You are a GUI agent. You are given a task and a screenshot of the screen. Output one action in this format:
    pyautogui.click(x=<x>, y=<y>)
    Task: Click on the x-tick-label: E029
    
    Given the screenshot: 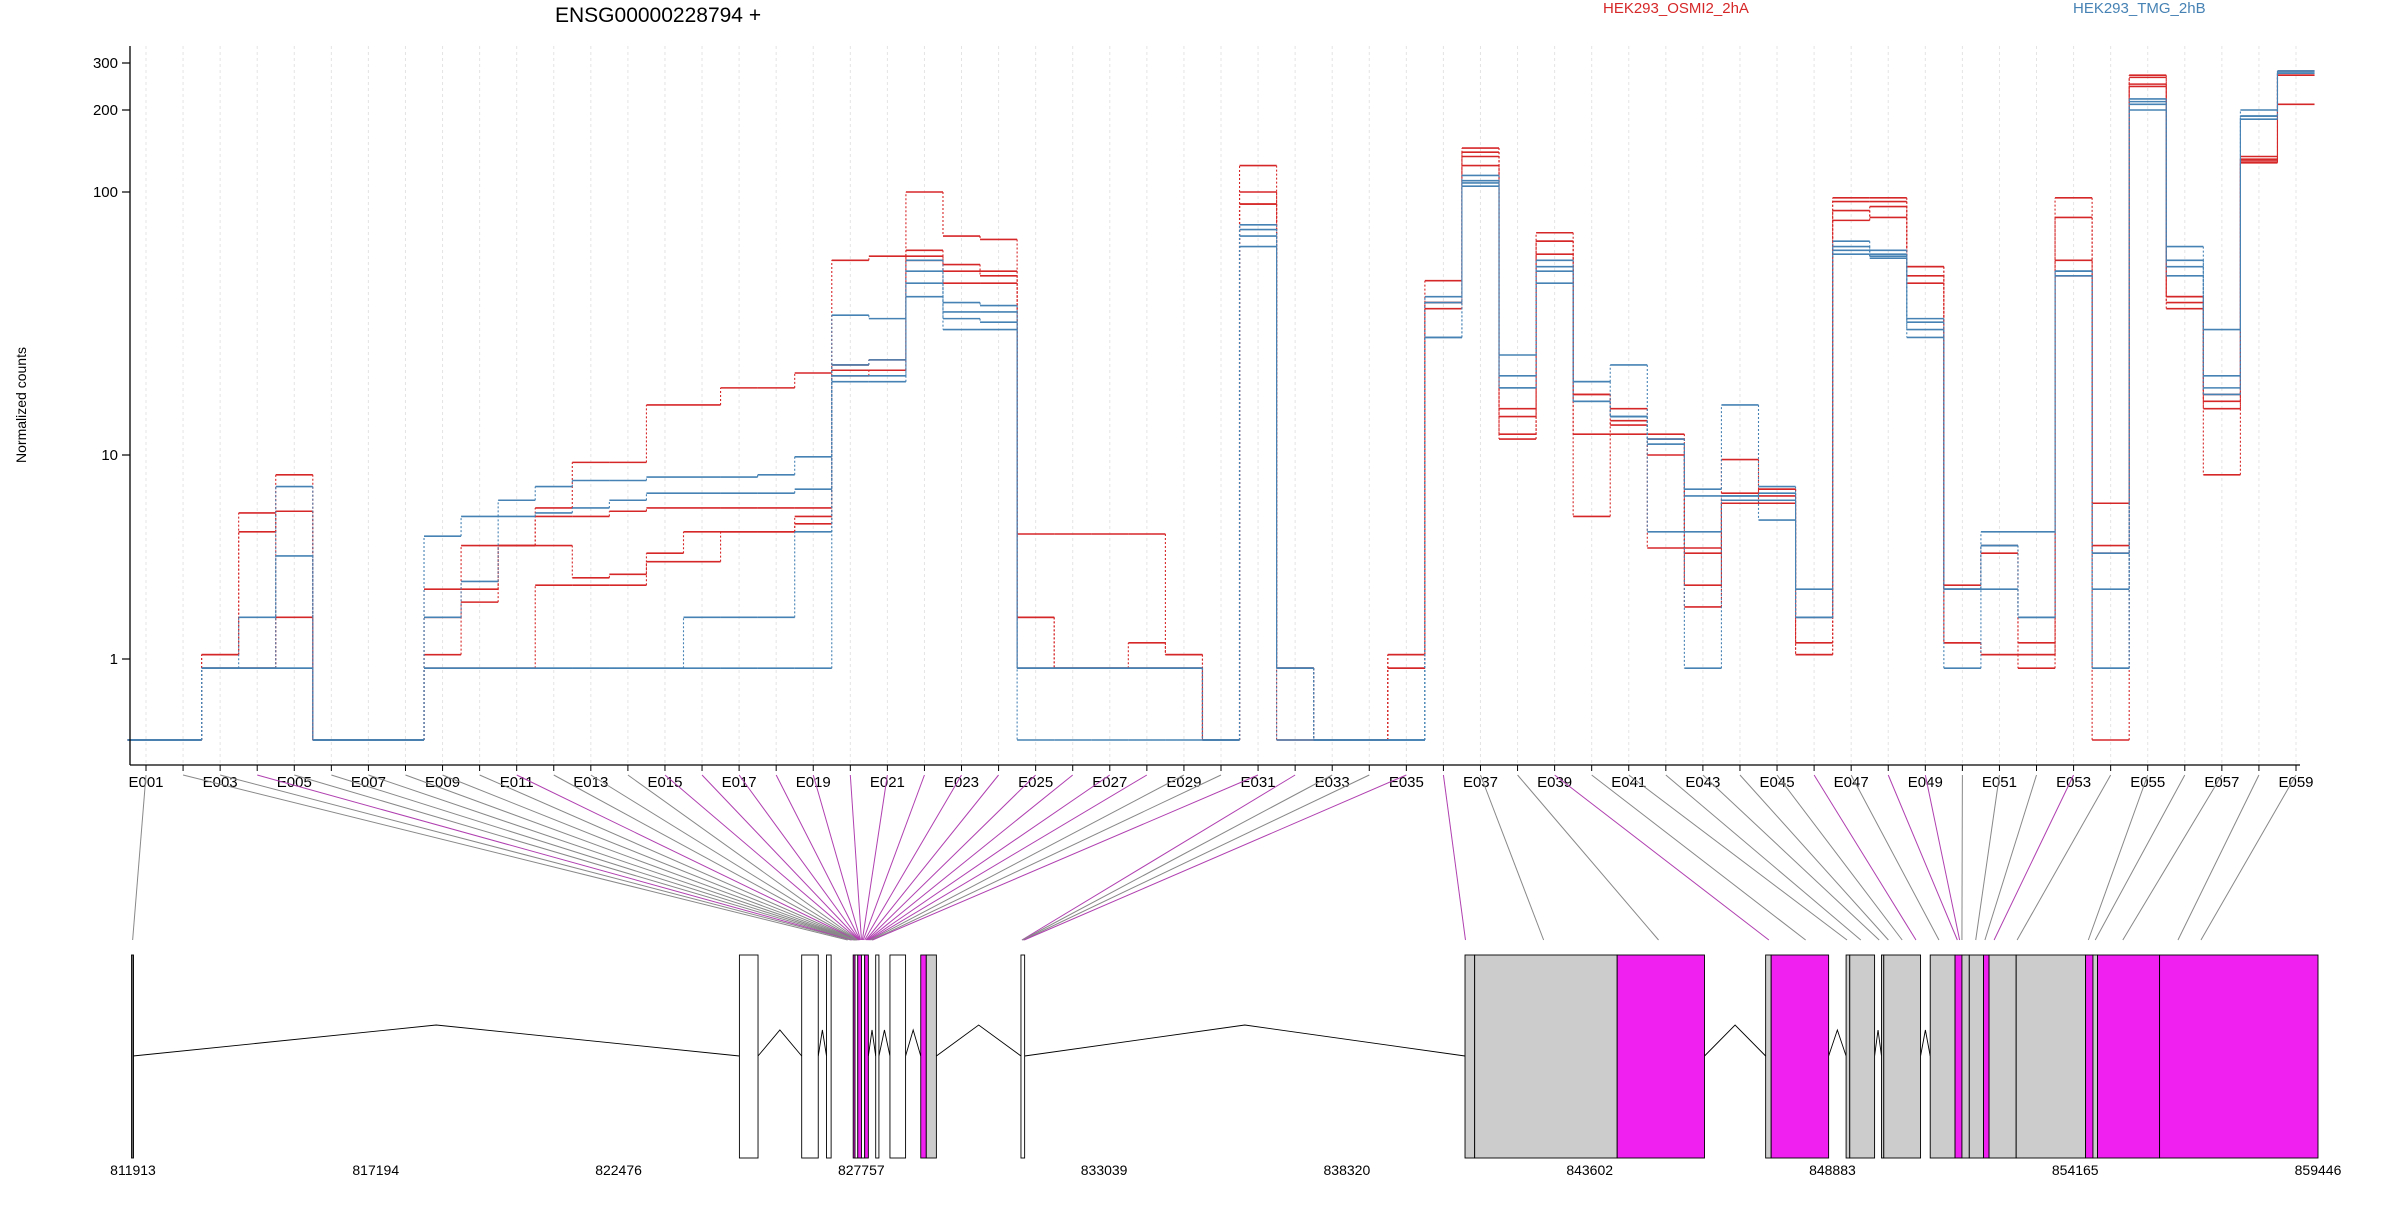 What is the action you would take?
    pyautogui.click(x=1183, y=782)
    